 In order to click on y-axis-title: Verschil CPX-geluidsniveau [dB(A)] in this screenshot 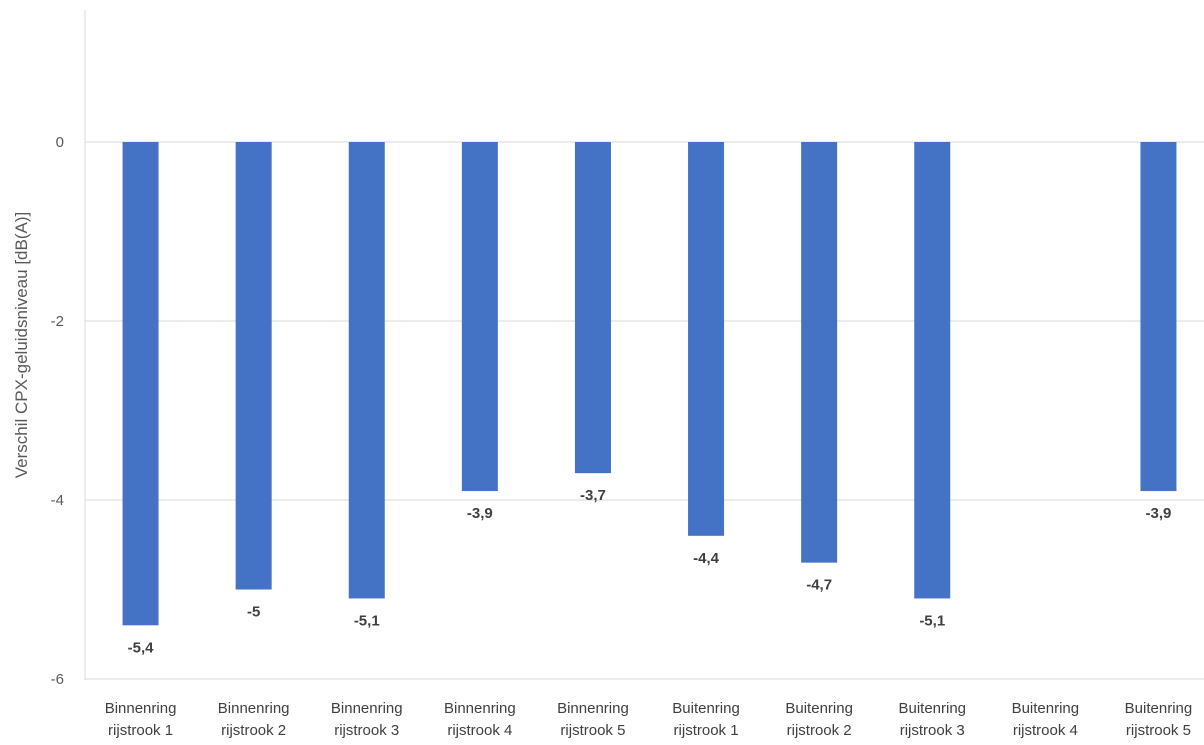, I will do `click(21, 345)`.